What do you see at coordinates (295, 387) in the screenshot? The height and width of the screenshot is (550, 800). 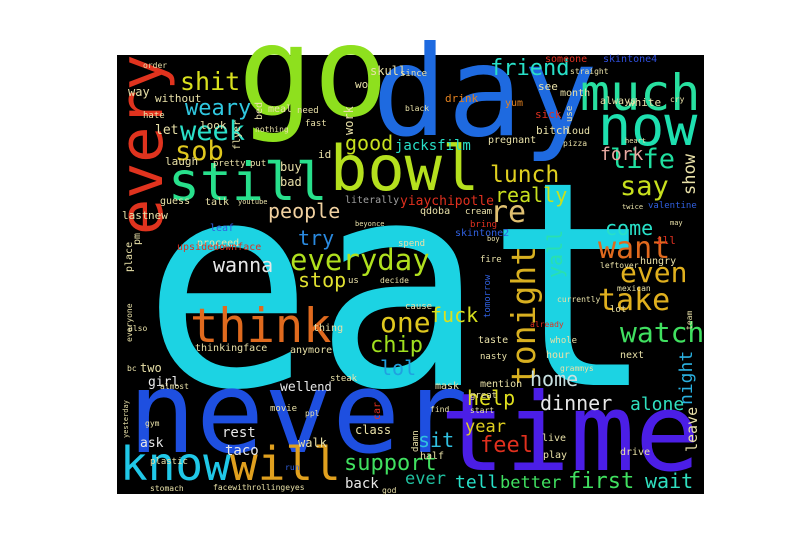 I see `word: well` at bounding box center [295, 387].